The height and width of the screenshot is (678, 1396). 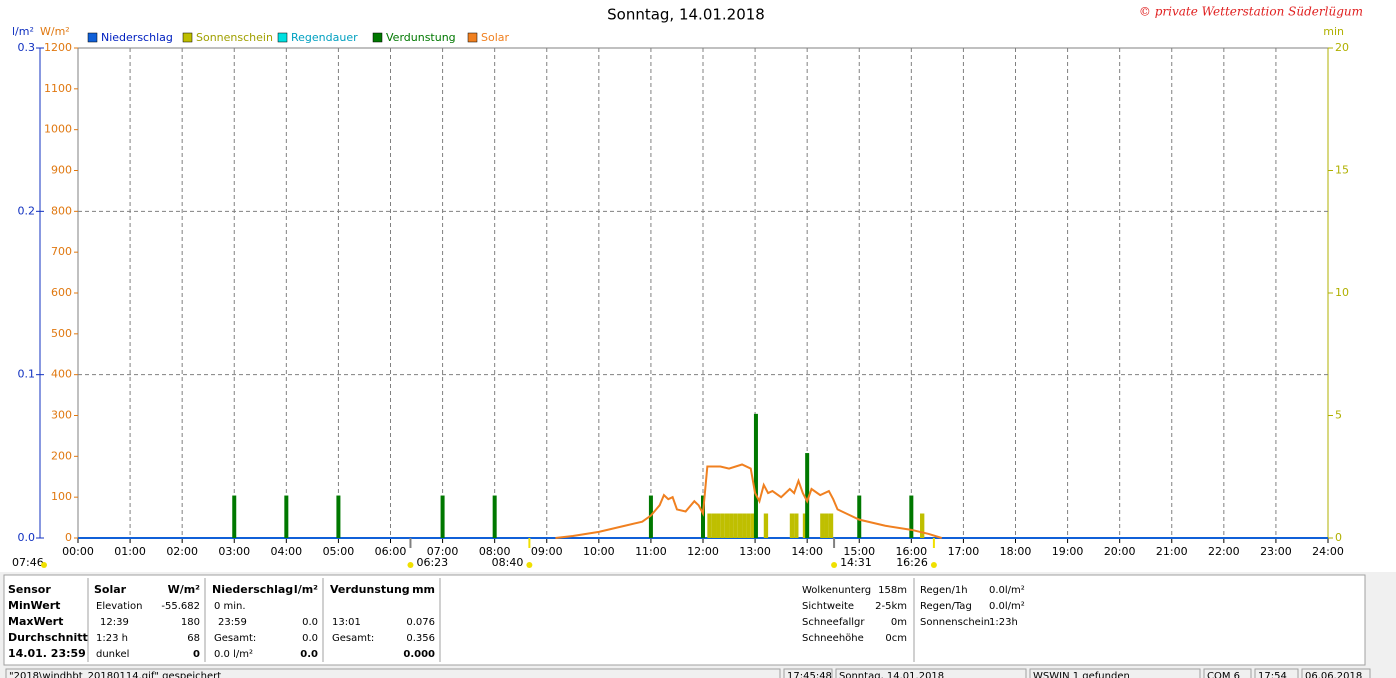 I want to click on status-text: 17:54, so click(x=1272, y=674).